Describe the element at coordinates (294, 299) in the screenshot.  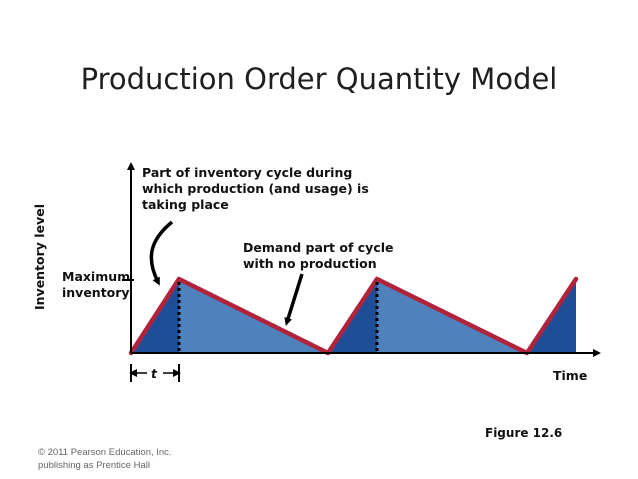
I see `demand-annotation-arrow` at that location.